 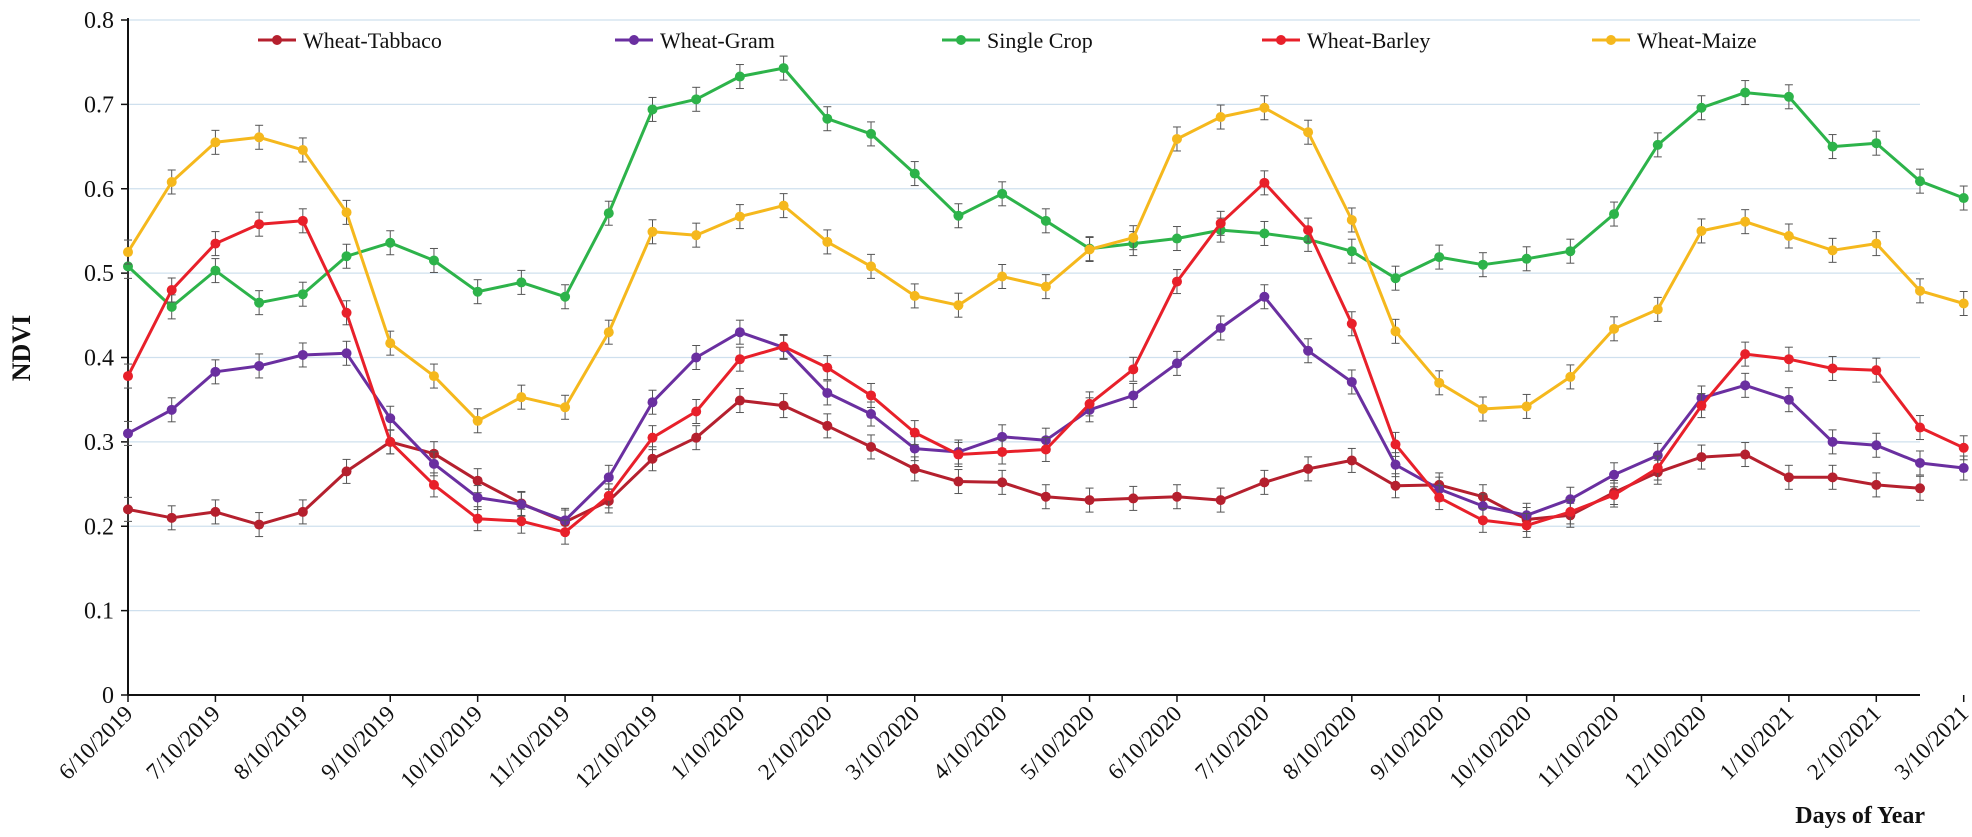 I want to click on x-tick-label: 2/10/2021, so click(x=1844, y=743).